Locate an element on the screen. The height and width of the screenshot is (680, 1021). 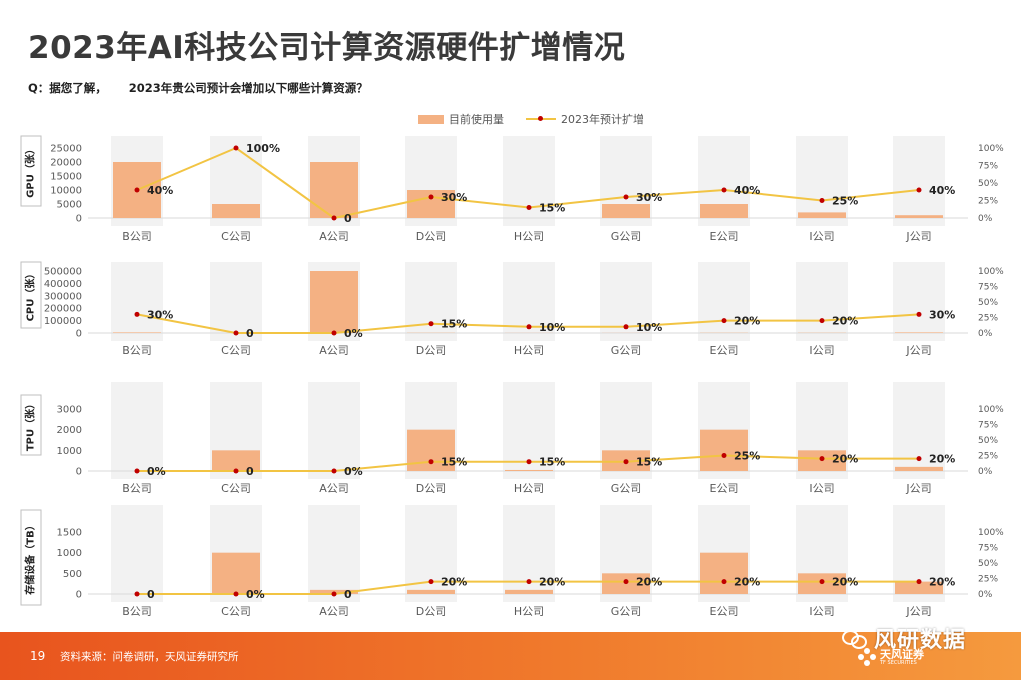
right-tick-label: 25% is located at coordinates (988, 202).